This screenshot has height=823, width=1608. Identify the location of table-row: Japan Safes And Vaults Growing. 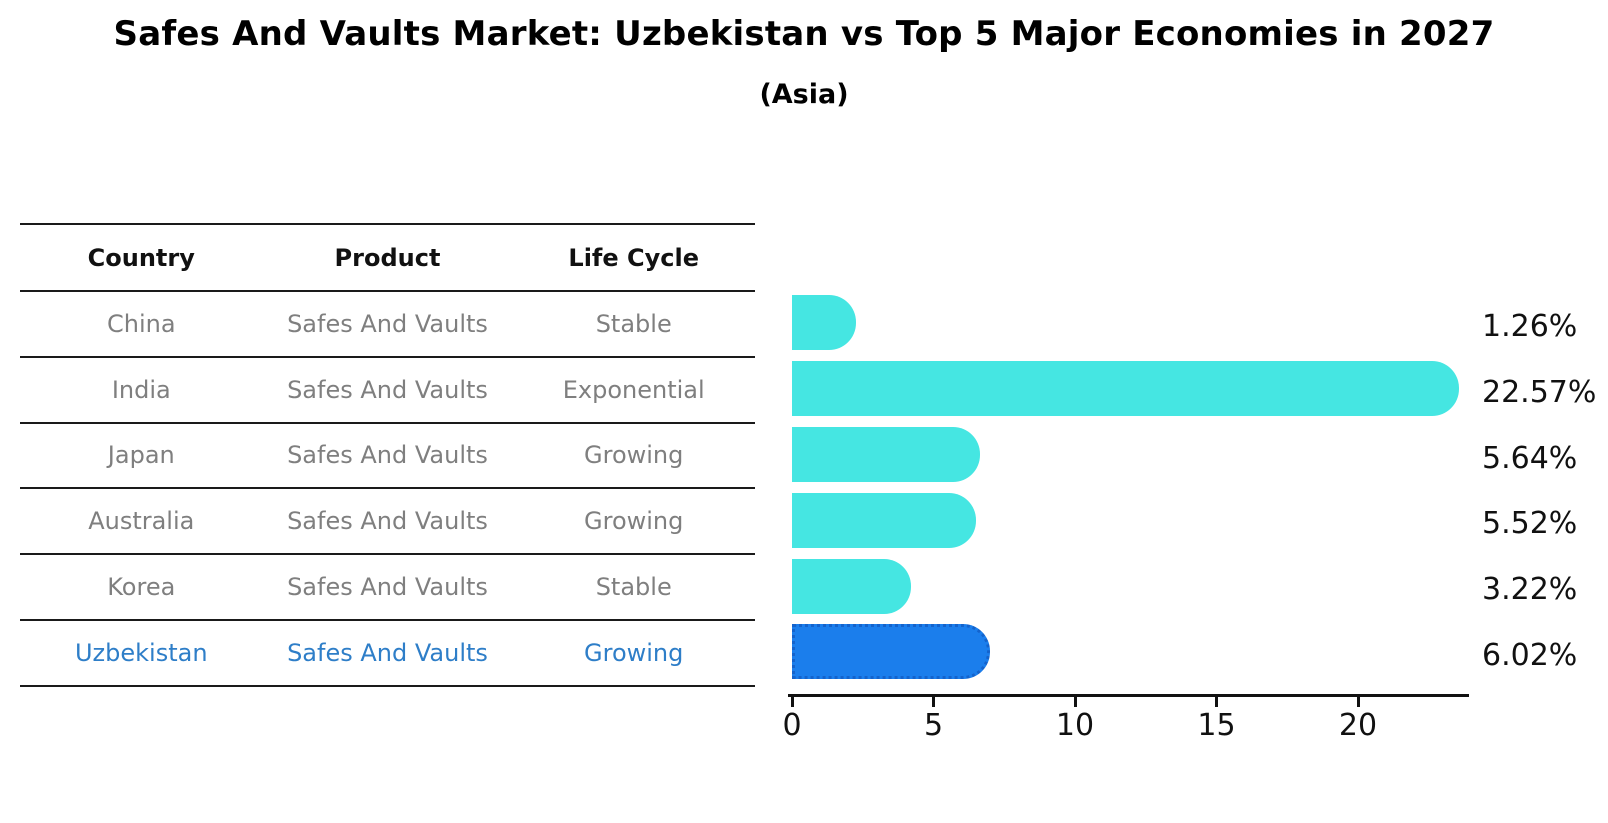
(387, 457).